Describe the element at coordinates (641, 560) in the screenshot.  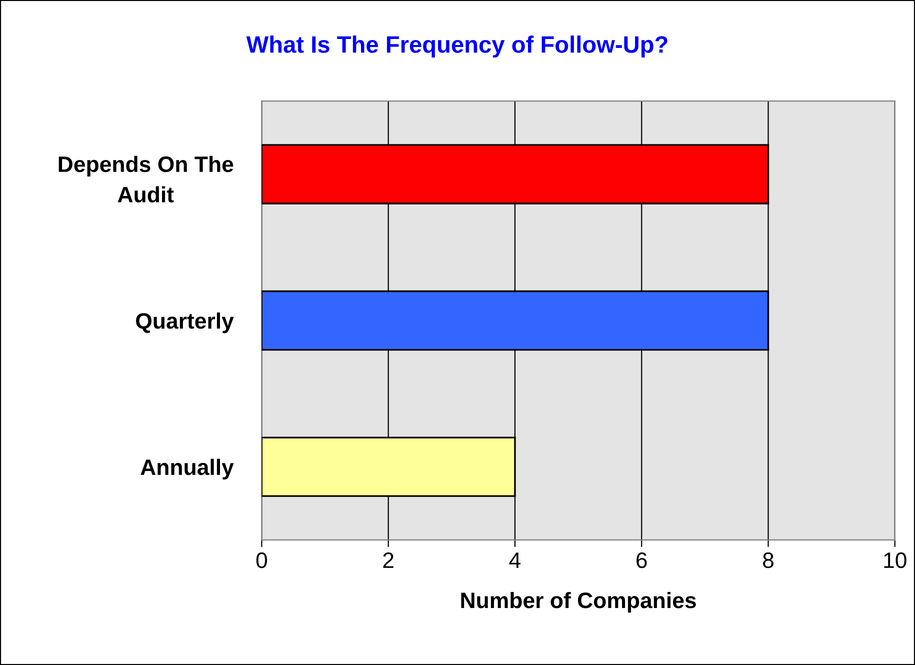
I see `x-tick-label: 6` at that location.